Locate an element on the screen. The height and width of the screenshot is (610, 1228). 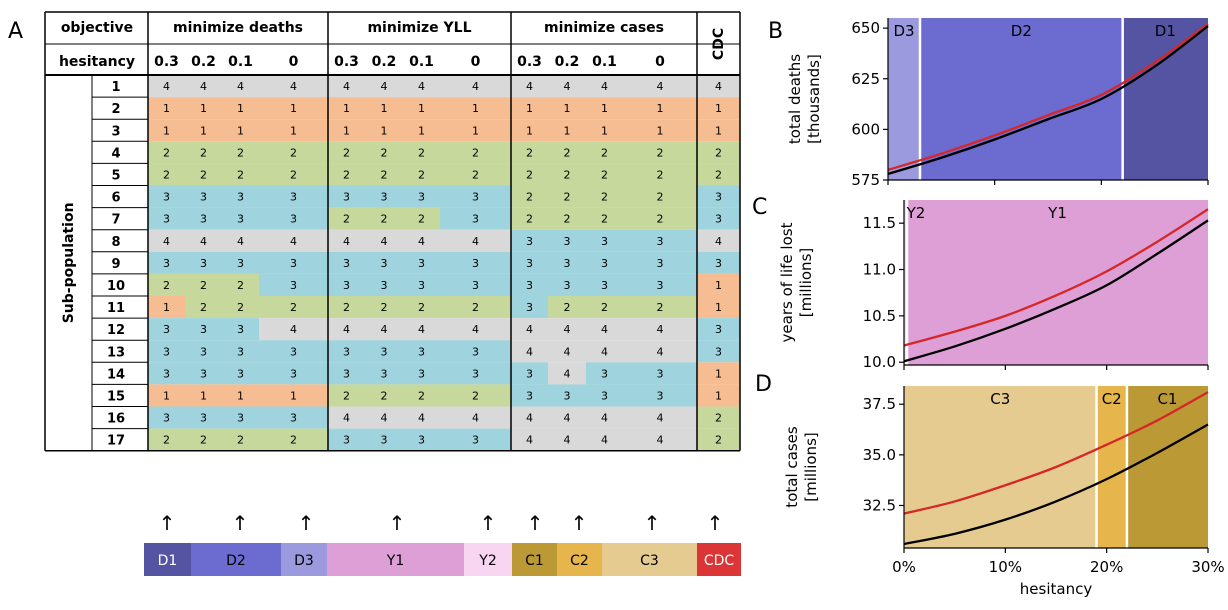
hesitancy-level-label: 0.2 is located at coordinates (567, 62).